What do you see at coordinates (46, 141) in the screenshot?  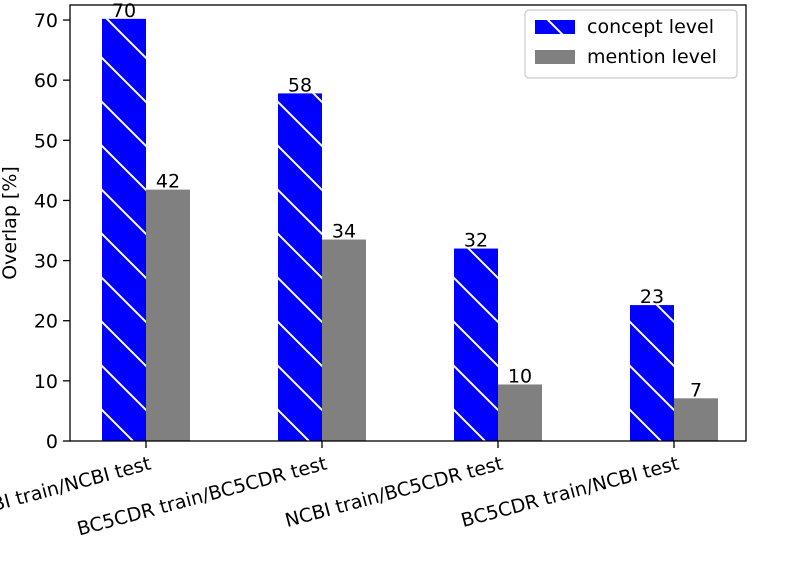 I see `y-tick-label: 50` at bounding box center [46, 141].